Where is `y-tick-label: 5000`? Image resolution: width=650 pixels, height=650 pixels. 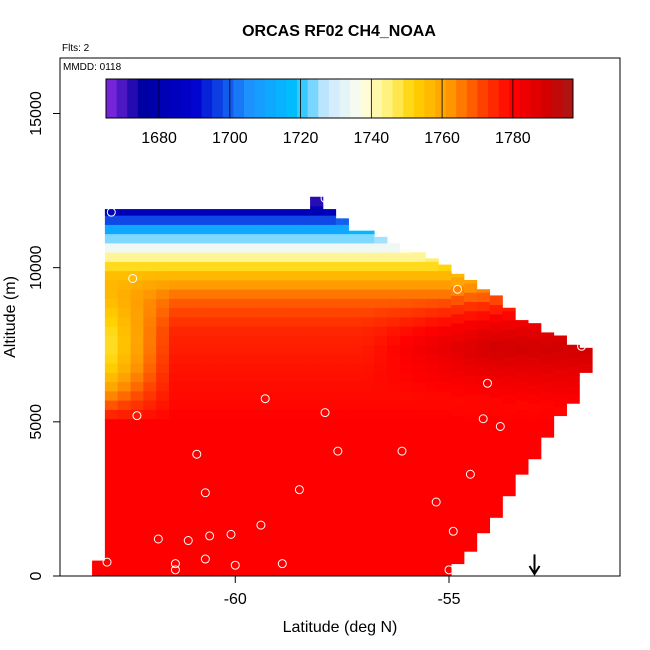
y-tick-label: 5000 is located at coordinates (36, 422).